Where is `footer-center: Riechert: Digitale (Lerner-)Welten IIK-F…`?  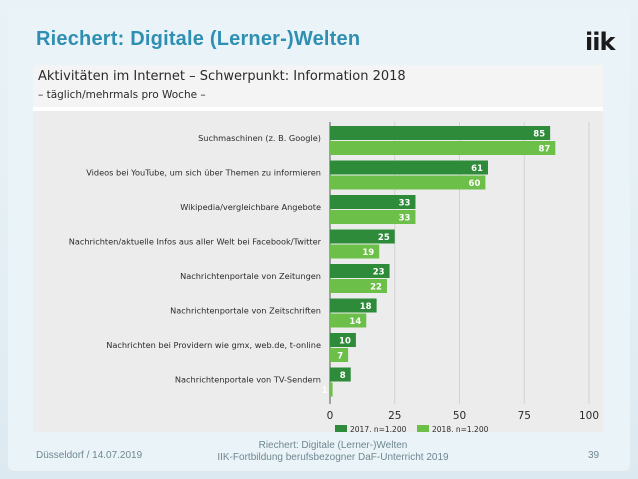 footer-center: Riechert: Digitale (Lerner-)Welten IIK-F… is located at coordinates (333, 452).